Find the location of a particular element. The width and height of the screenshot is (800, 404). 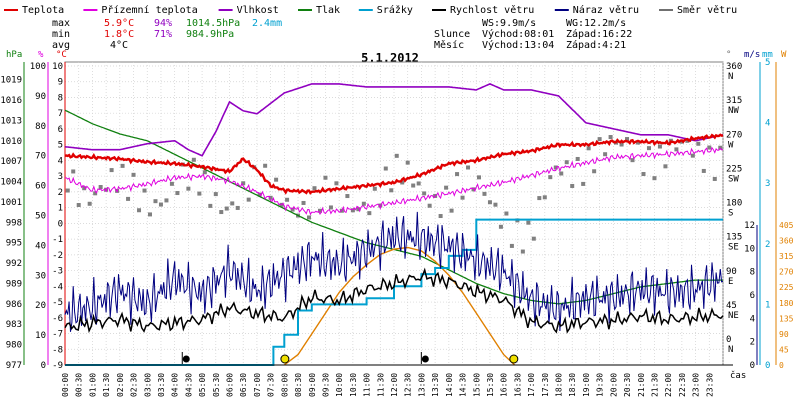

stat-min-hum: 71% is located at coordinates (163, 34).